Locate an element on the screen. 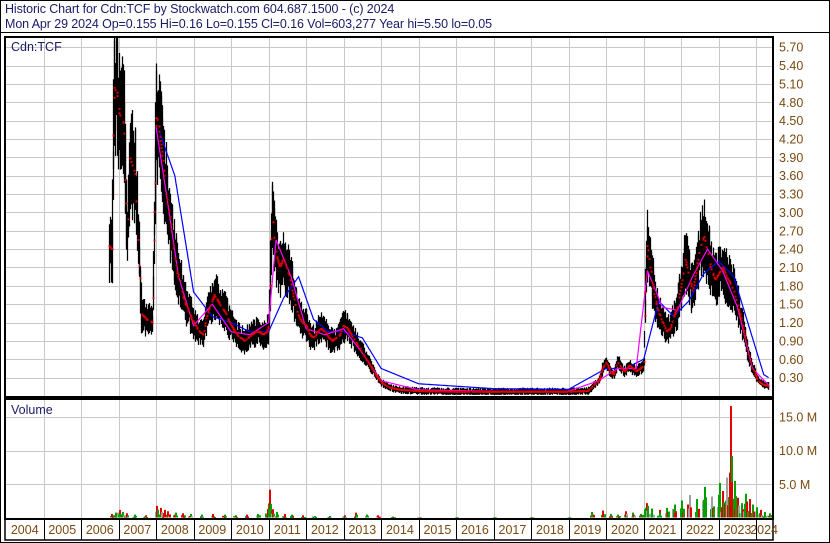 The image size is (830, 543). year-label-2019: 2019 is located at coordinates (588, 530).